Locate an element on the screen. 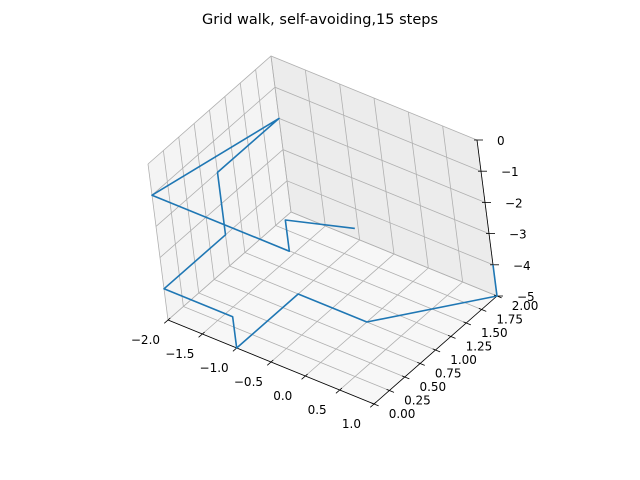  x-tick-label: 0.5 is located at coordinates (317, 410).